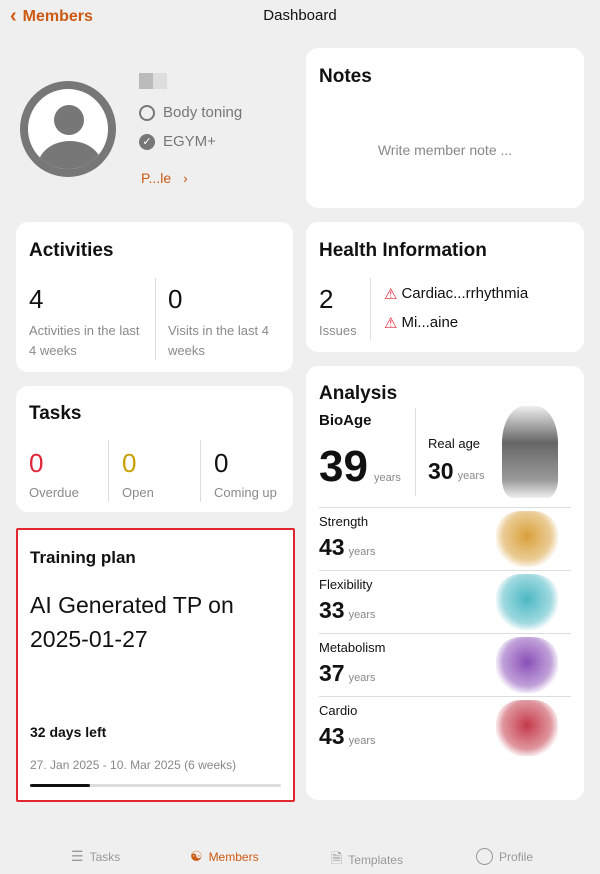  I want to click on back-button: ‹ Members, so click(51, 16).